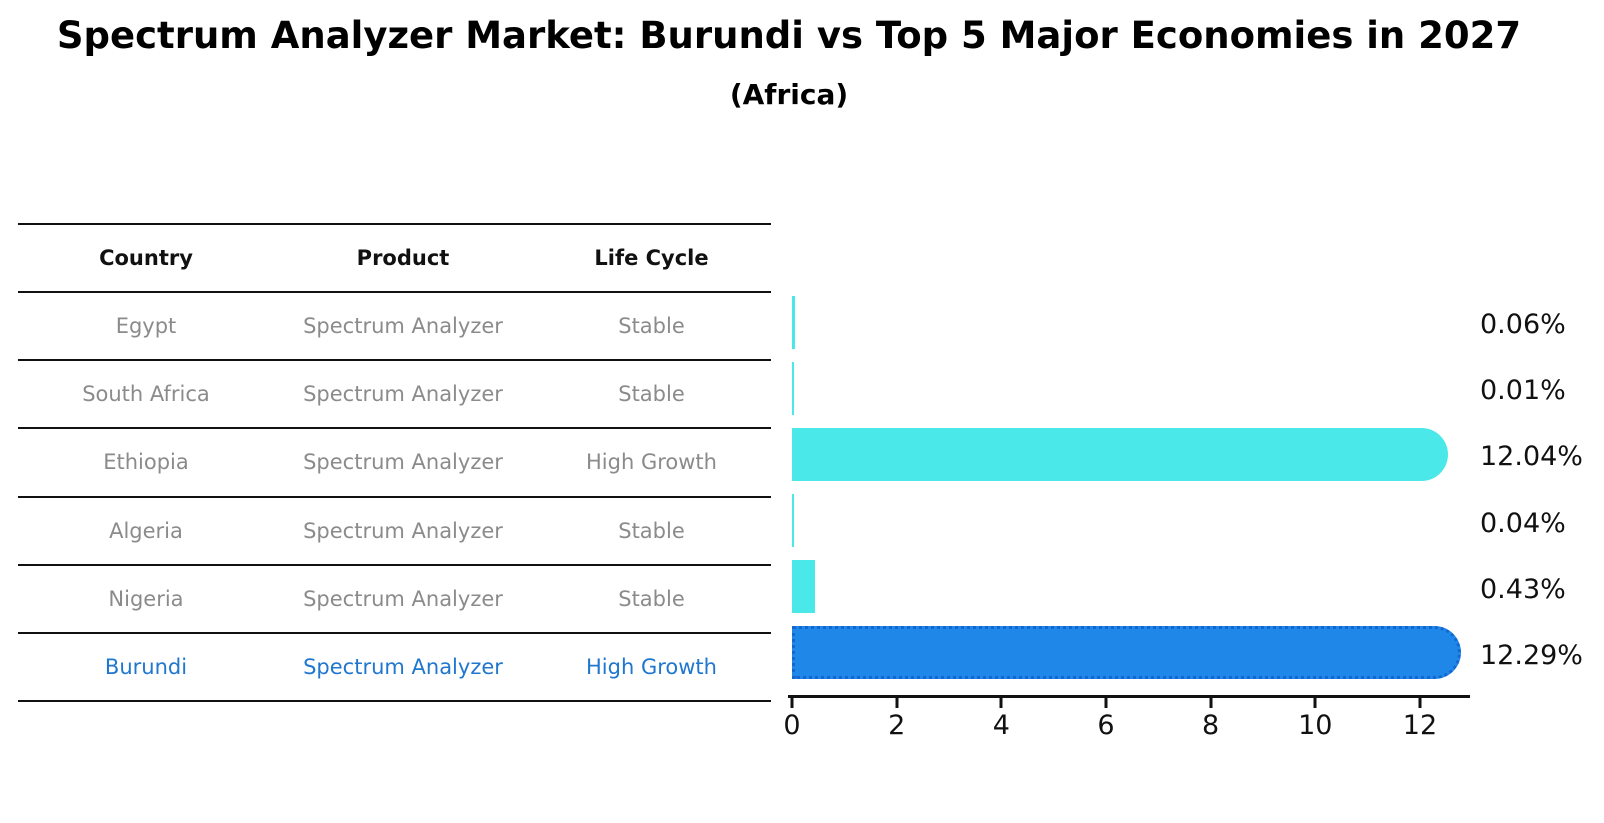 Image resolution: width=1604 pixels, height=823 pixels. I want to click on cell-country: Burundi, so click(146, 666).